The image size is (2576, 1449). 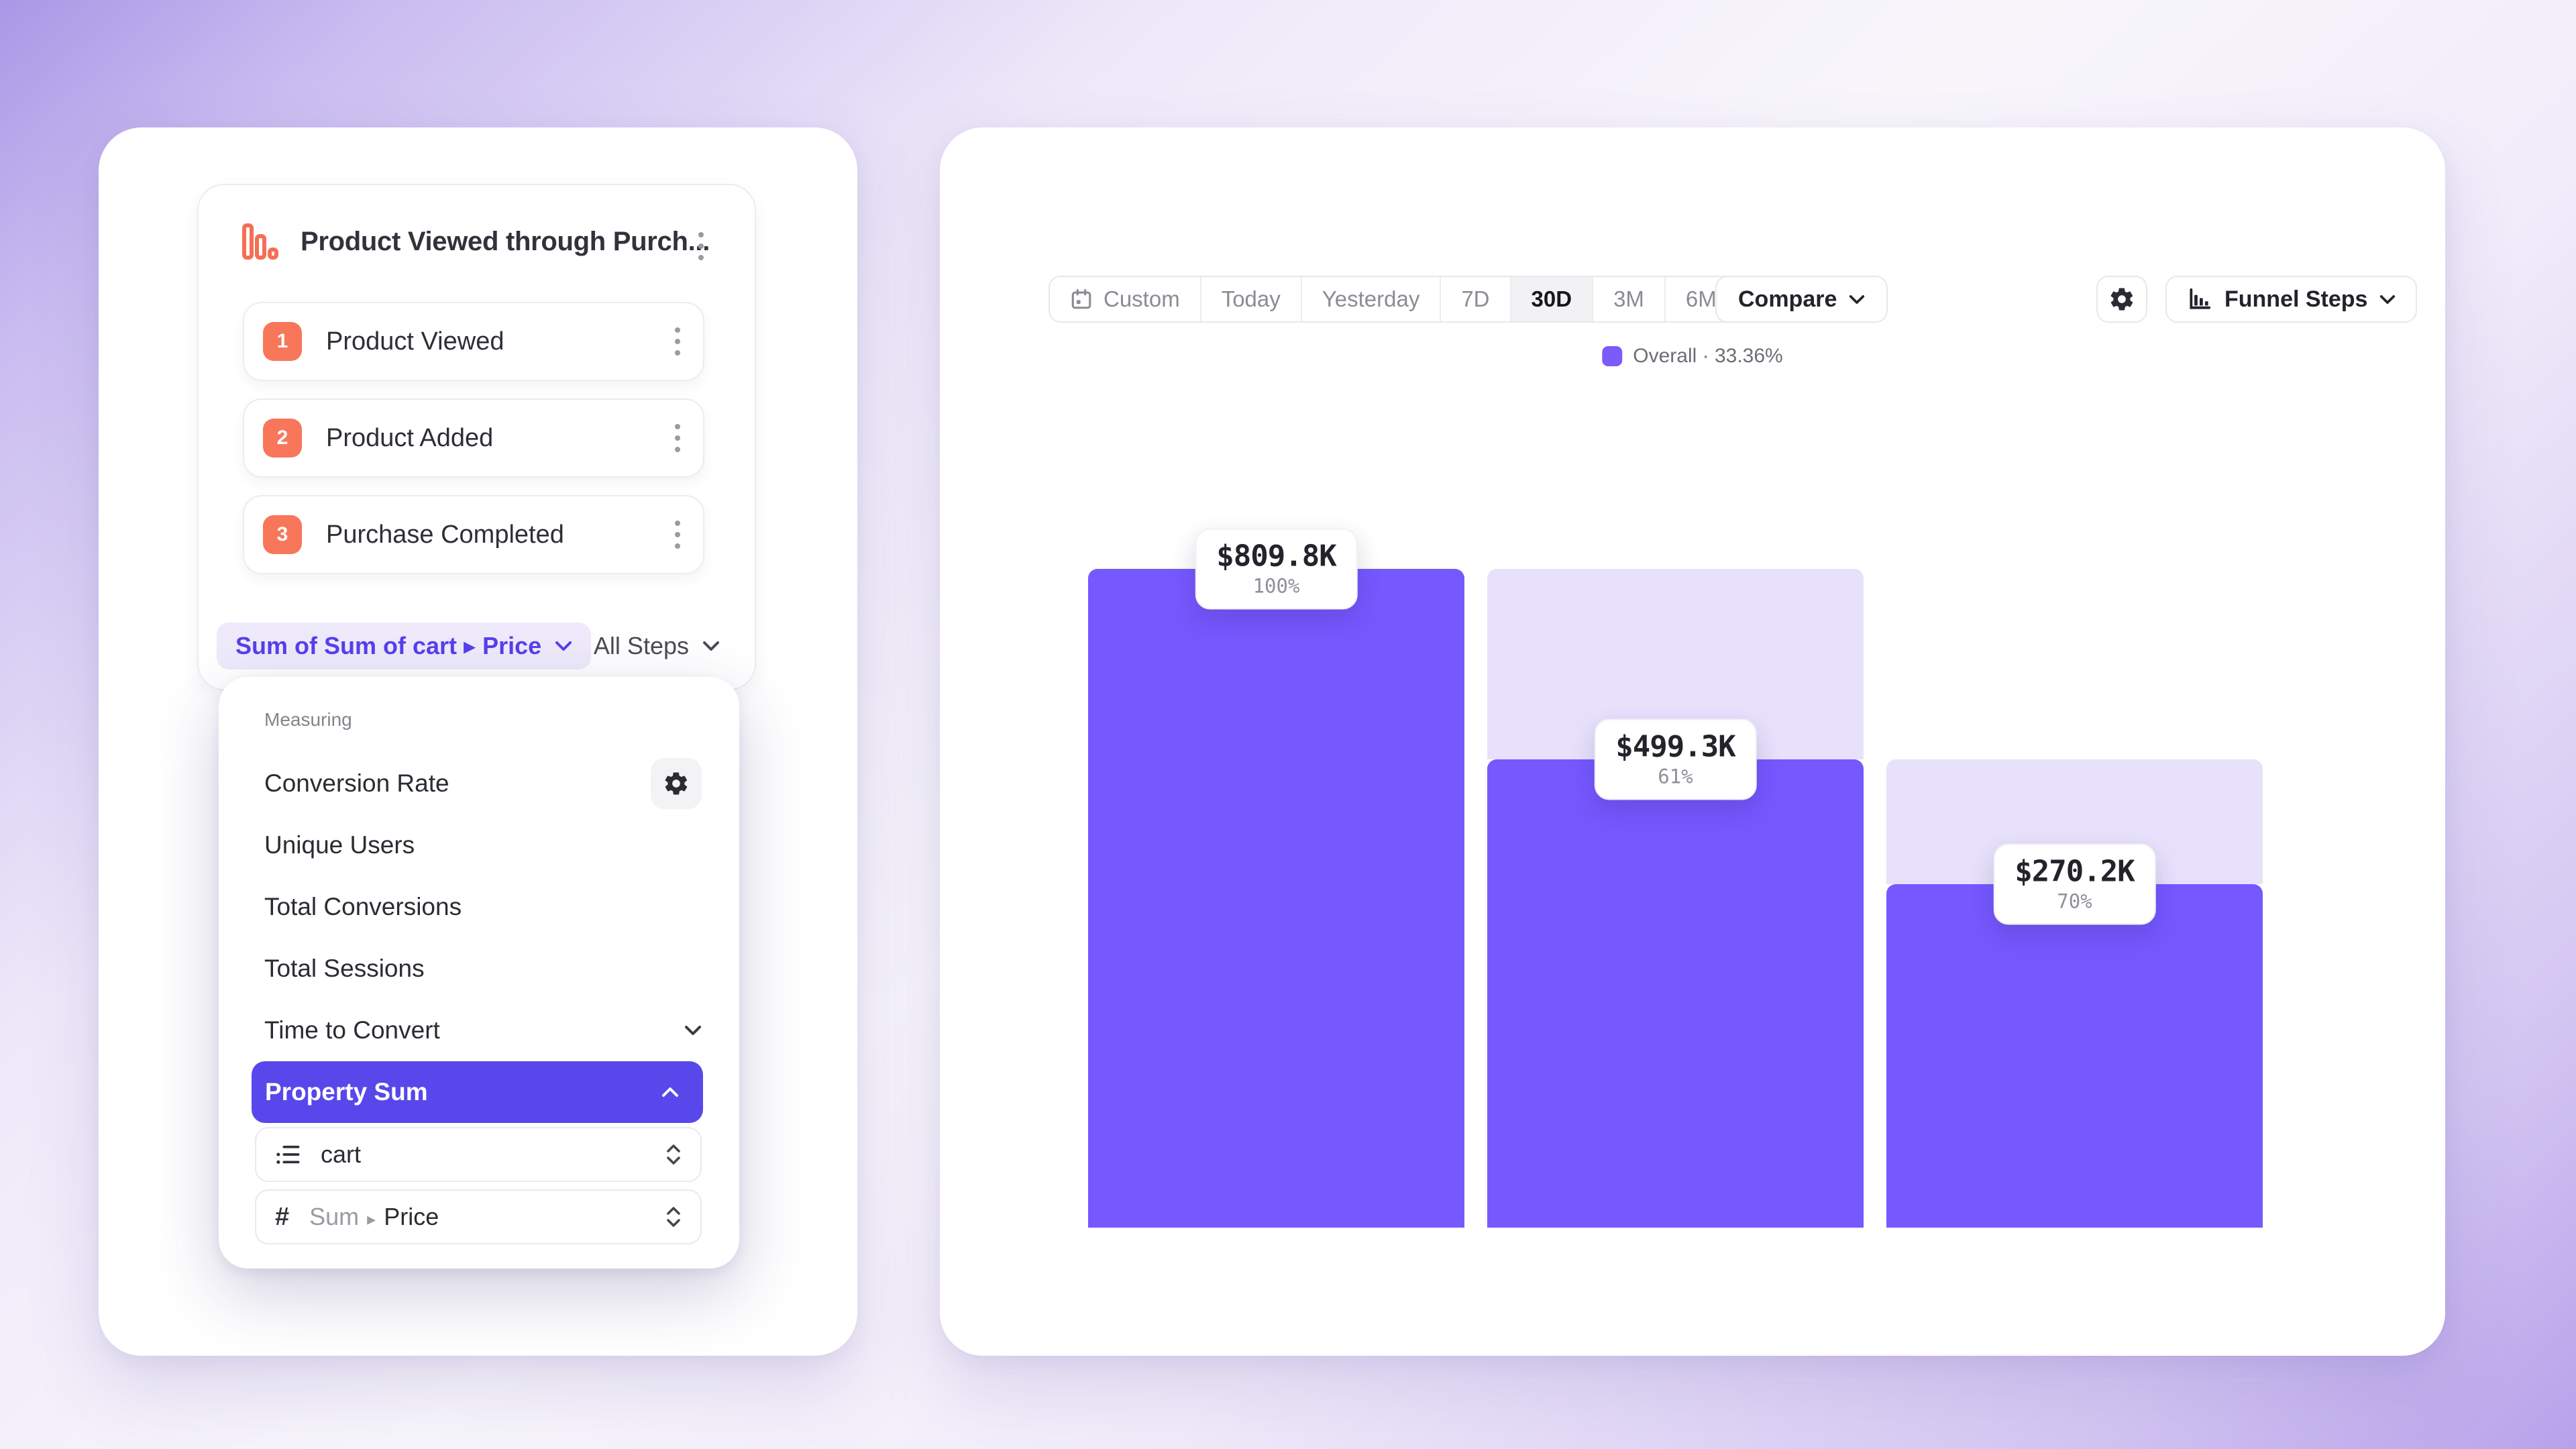 I want to click on menu-item-unique-users: Unique Users, so click(x=479, y=845).